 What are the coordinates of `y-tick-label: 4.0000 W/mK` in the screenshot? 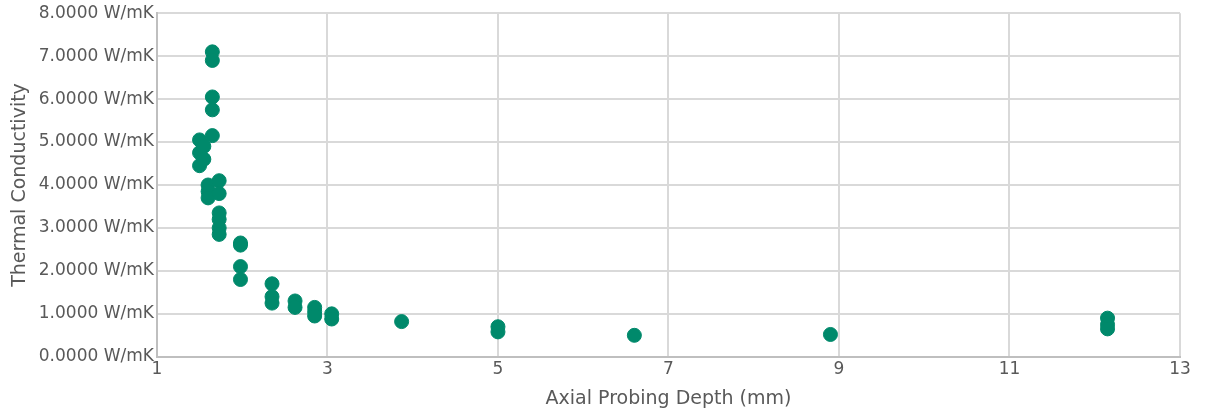 It's located at (96, 183).